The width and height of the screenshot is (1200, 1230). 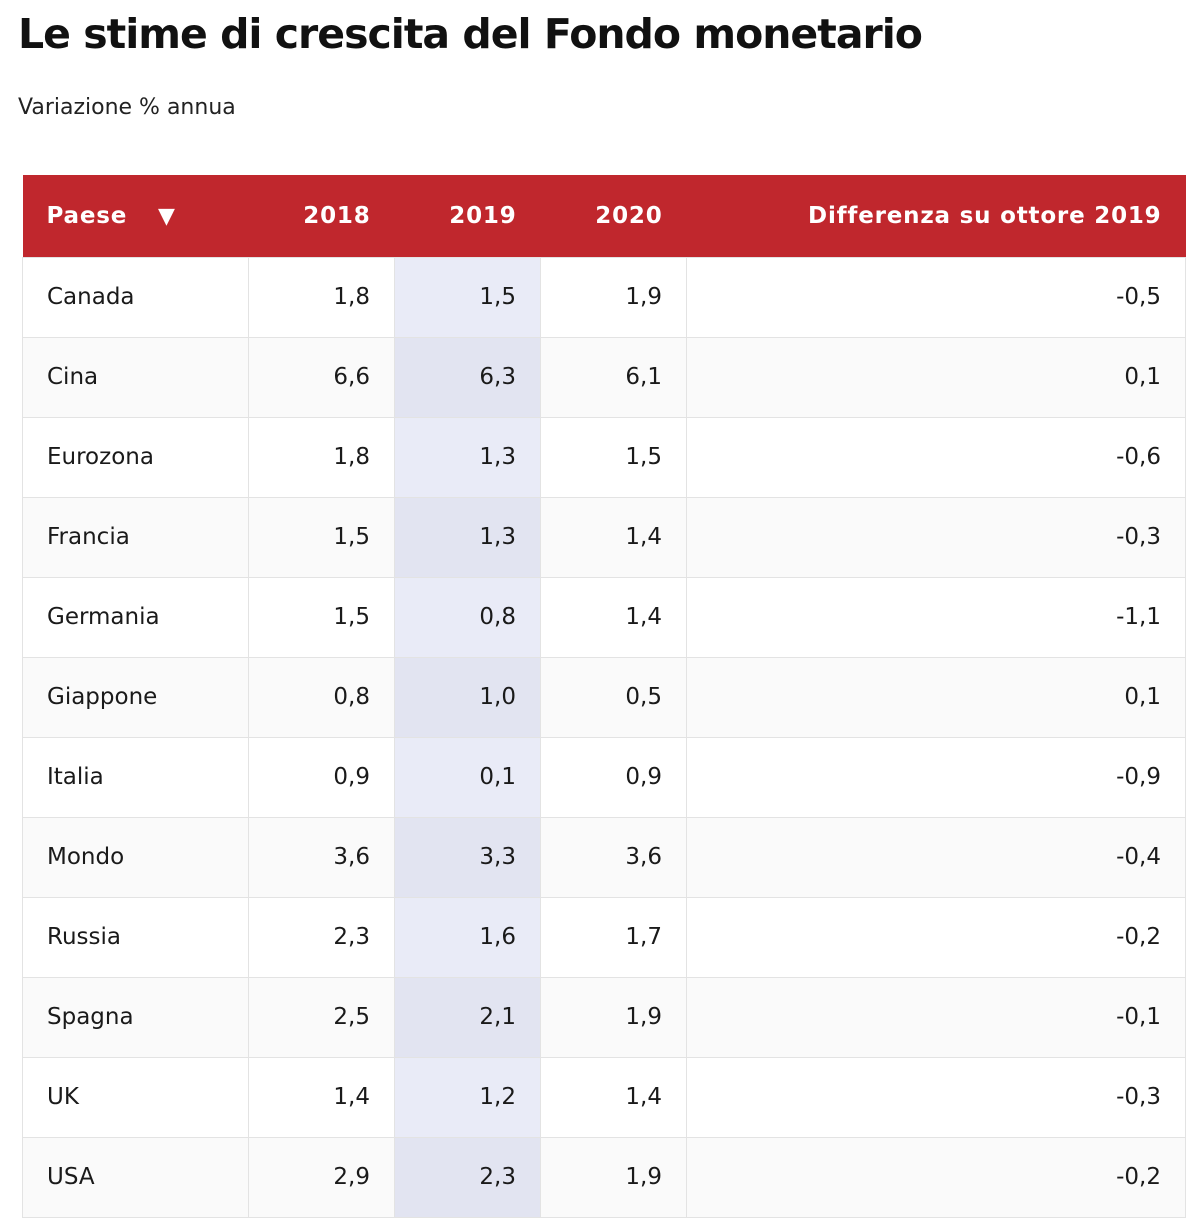 What do you see at coordinates (135, 457) in the screenshot?
I see `cell-country: Eurozona` at bounding box center [135, 457].